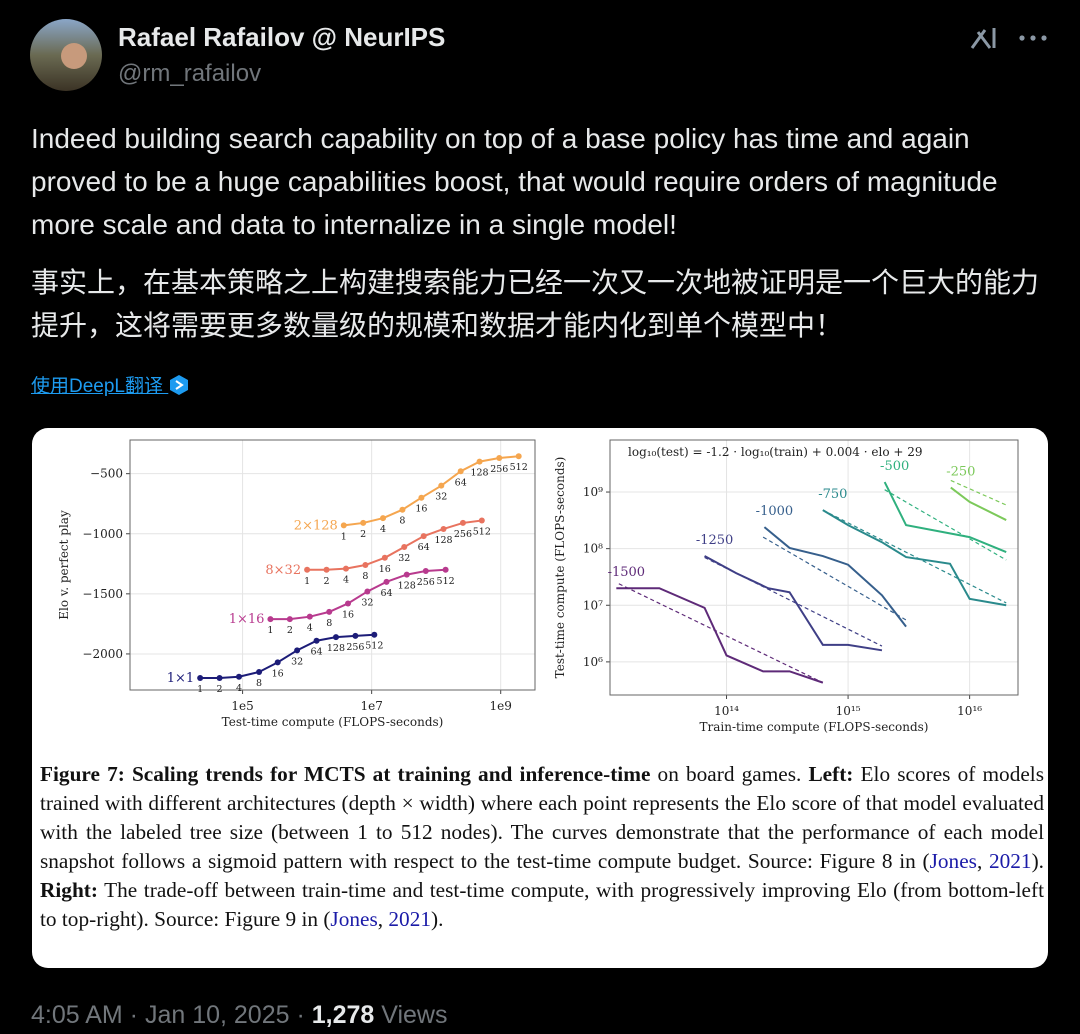  What do you see at coordinates (102, 594) in the screenshot?
I see `y-tick-label: −1500` at bounding box center [102, 594].